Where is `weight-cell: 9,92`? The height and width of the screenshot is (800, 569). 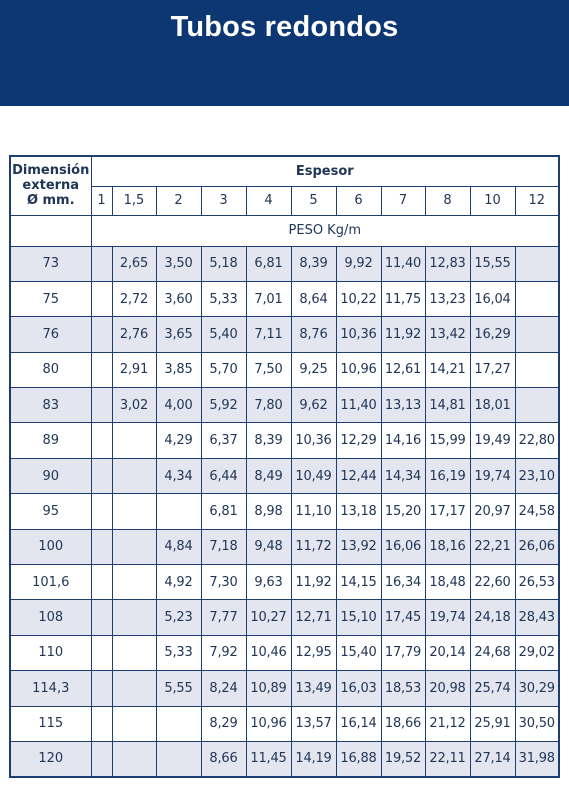 weight-cell: 9,92 is located at coordinates (358, 263).